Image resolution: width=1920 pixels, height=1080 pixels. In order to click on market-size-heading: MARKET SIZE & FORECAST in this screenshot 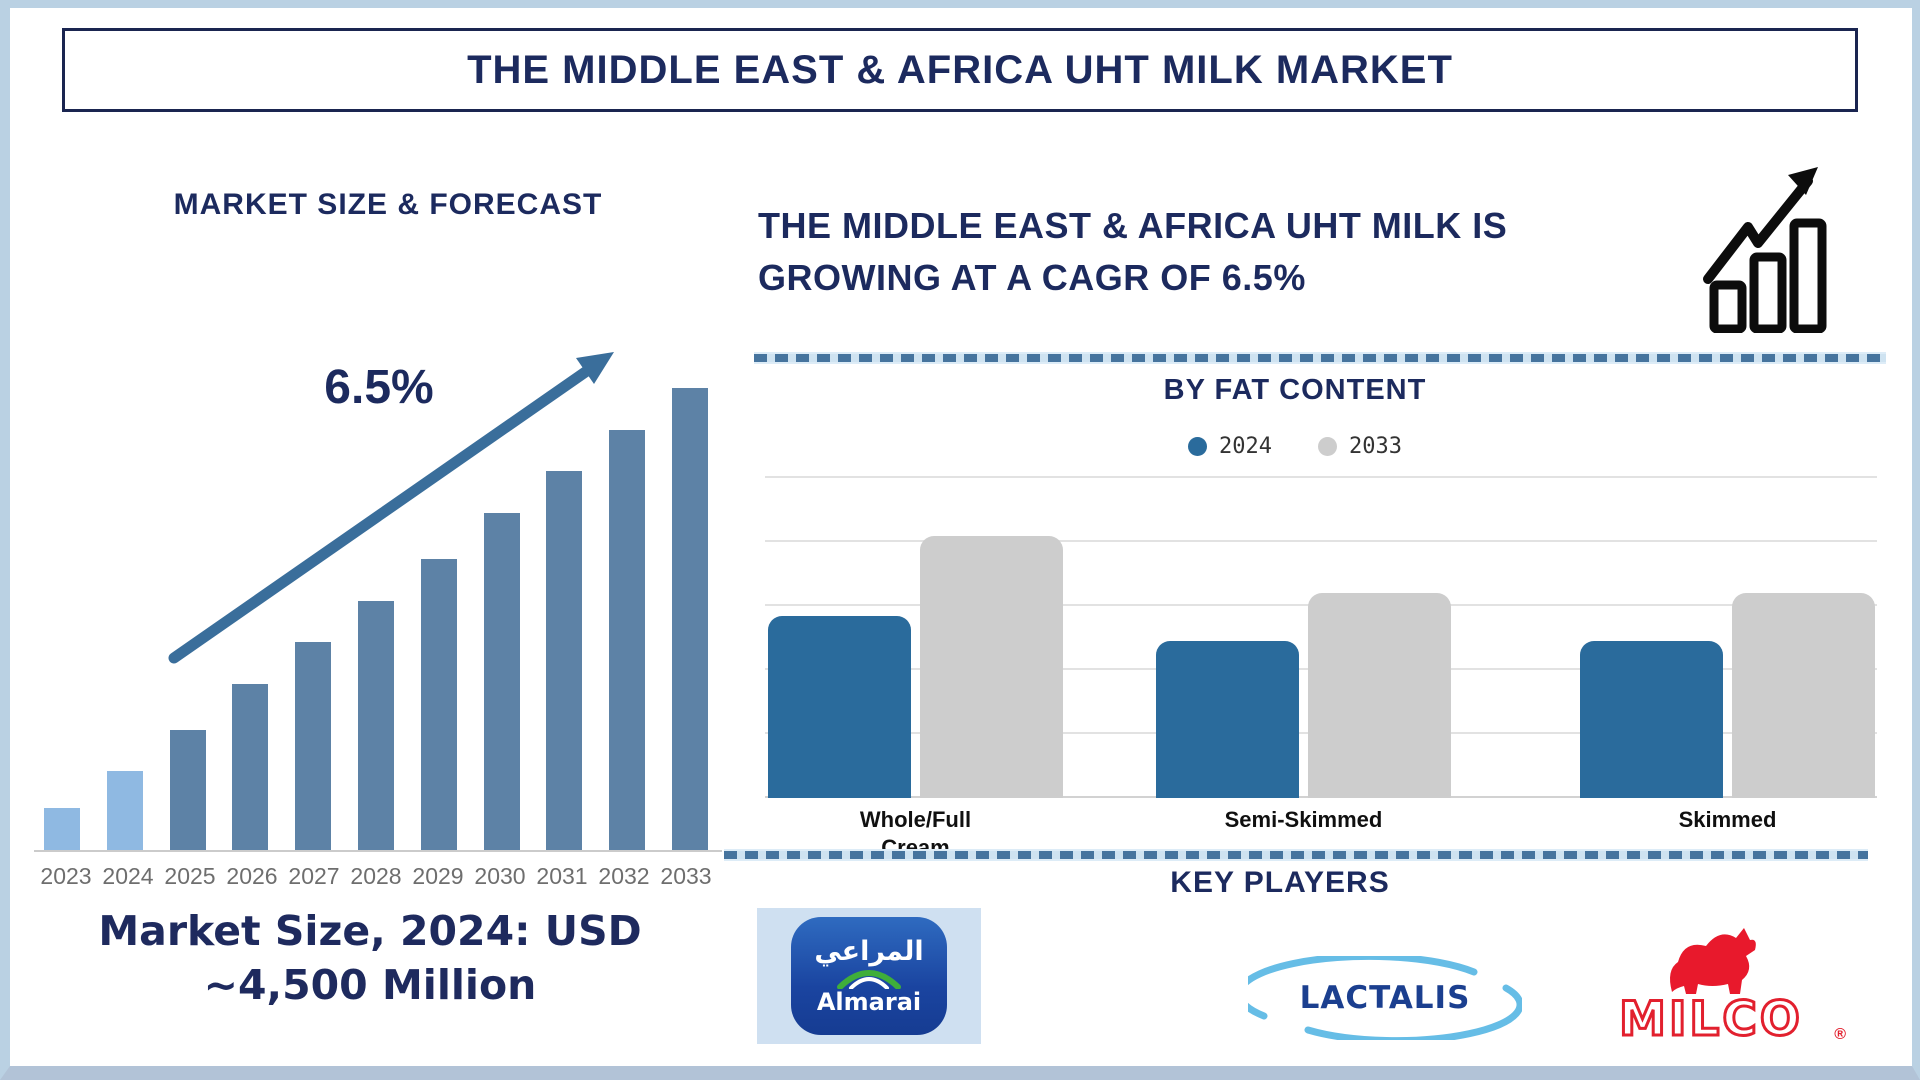, I will do `click(388, 204)`.